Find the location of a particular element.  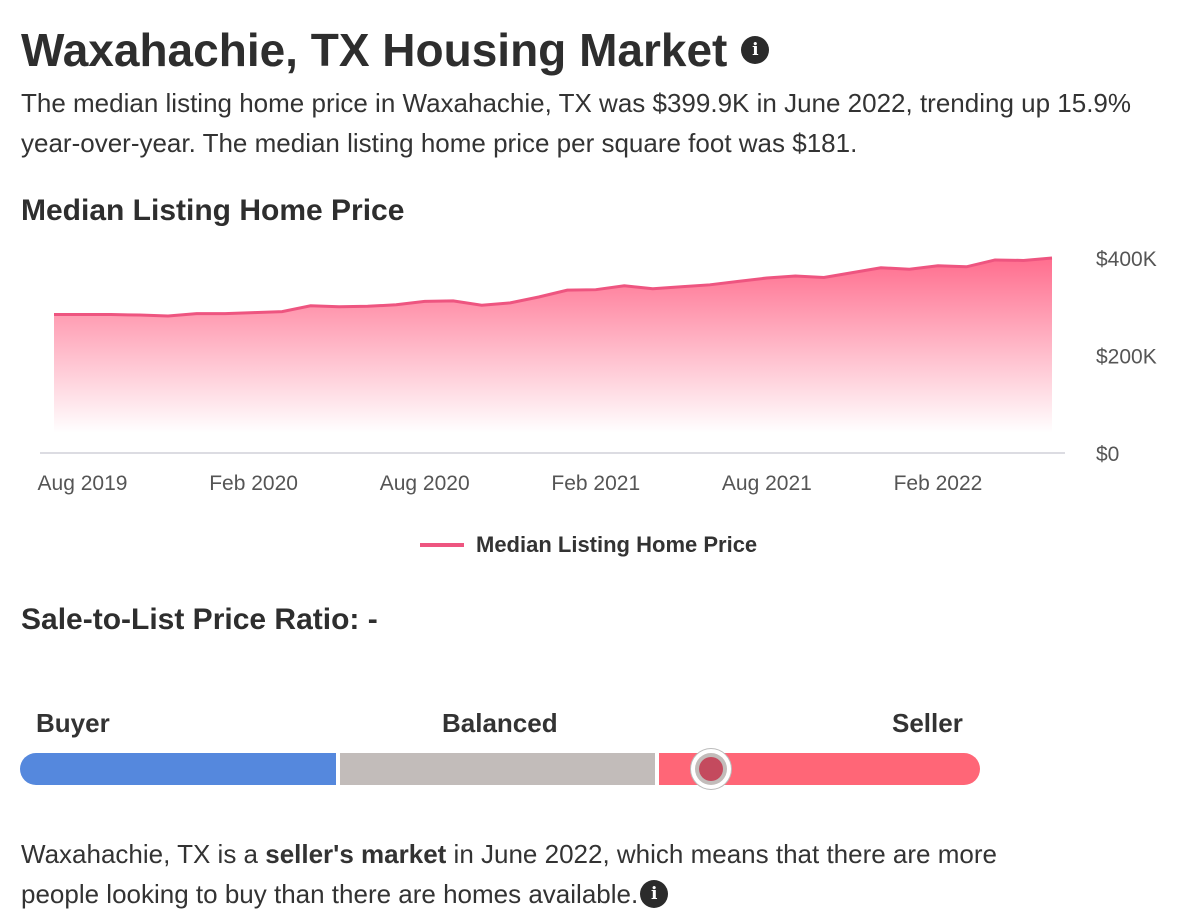

x-tick-label: Aug 2021 is located at coordinates (767, 483).